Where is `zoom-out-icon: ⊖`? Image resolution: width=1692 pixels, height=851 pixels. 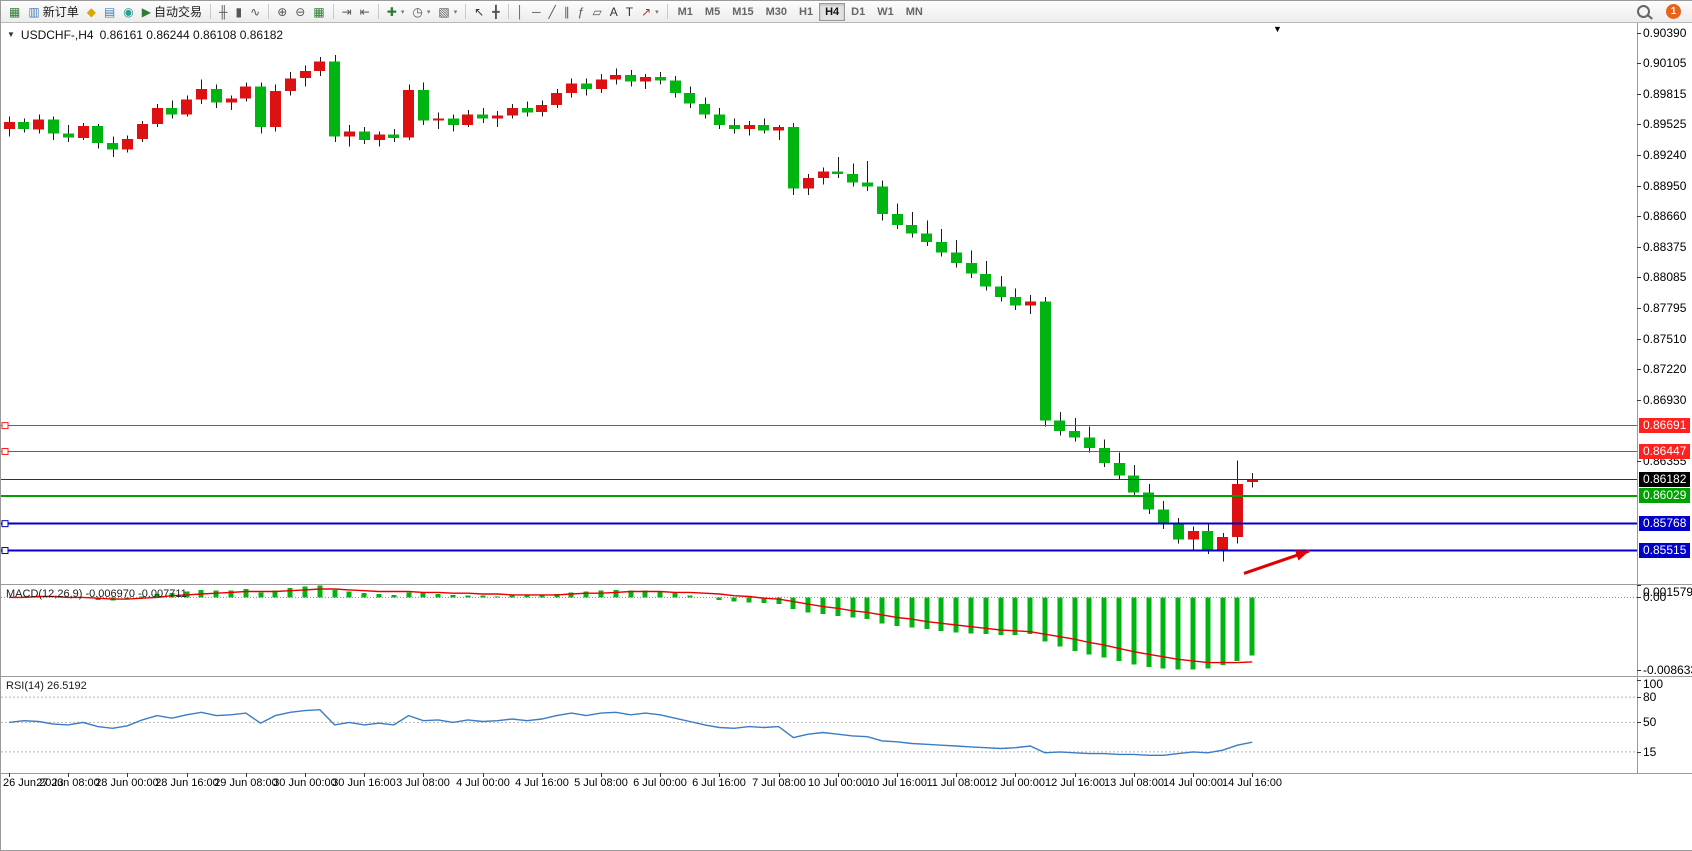
zoom-out-icon: ⊖ is located at coordinates (300, 11).